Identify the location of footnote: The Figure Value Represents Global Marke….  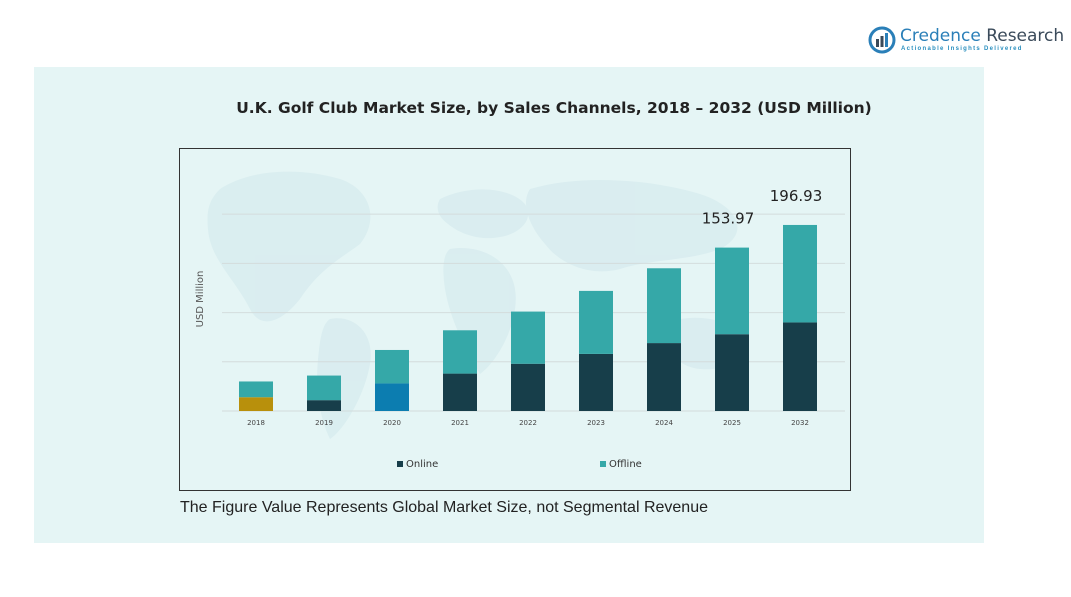
(444, 507).